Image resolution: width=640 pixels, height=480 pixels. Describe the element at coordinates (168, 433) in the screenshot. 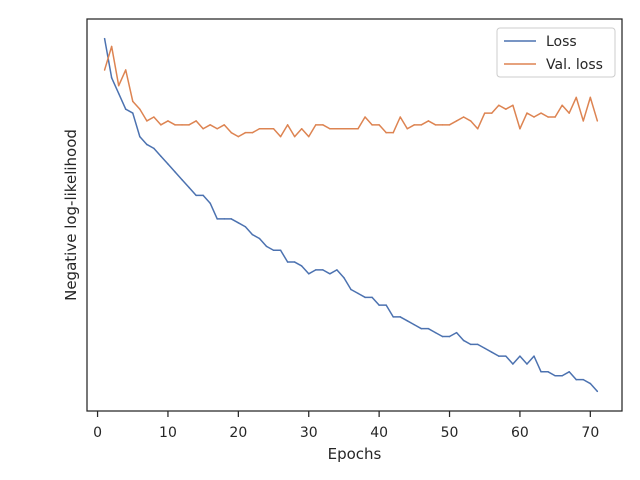

I see `x-tick-label: 10` at that location.